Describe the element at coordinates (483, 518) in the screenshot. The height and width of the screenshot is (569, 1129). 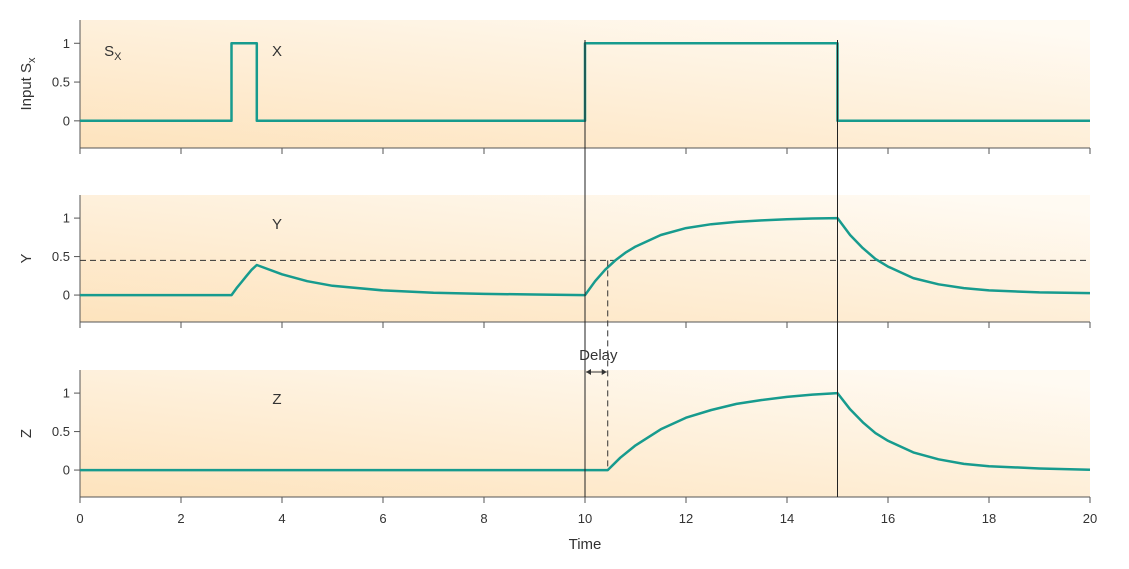
I see `x-tick-label: 8` at that location.